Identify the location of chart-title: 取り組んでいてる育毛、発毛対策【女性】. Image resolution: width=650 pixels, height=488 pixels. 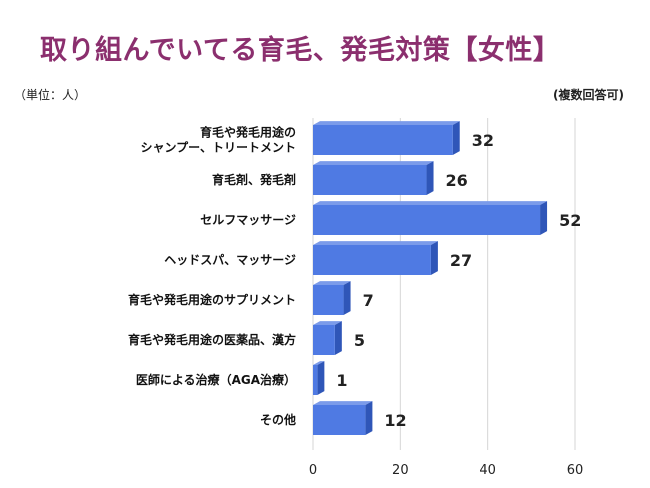
(300, 50).